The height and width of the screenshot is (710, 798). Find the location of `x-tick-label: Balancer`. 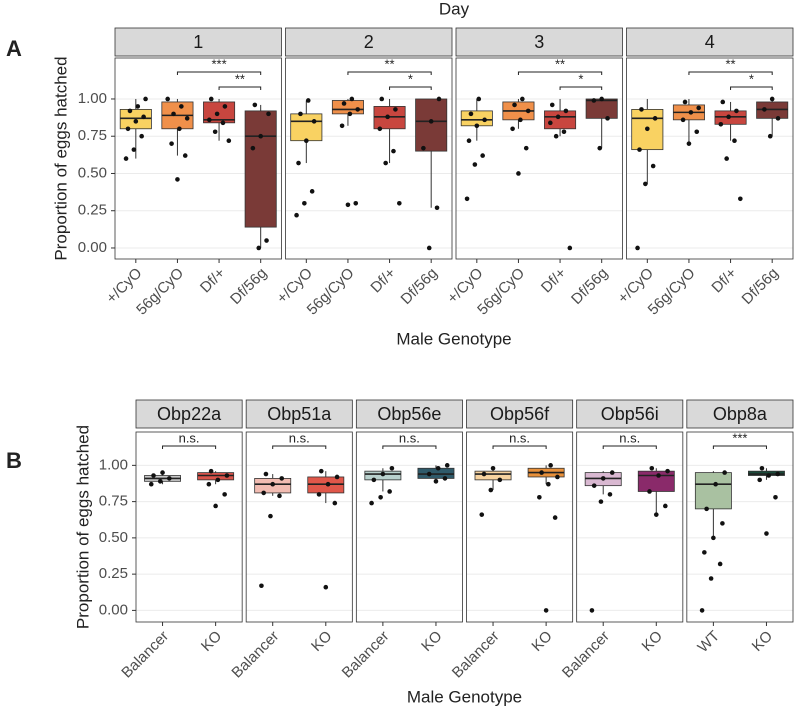

x-tick-label: Balancer is located at coordinates (586, 655).